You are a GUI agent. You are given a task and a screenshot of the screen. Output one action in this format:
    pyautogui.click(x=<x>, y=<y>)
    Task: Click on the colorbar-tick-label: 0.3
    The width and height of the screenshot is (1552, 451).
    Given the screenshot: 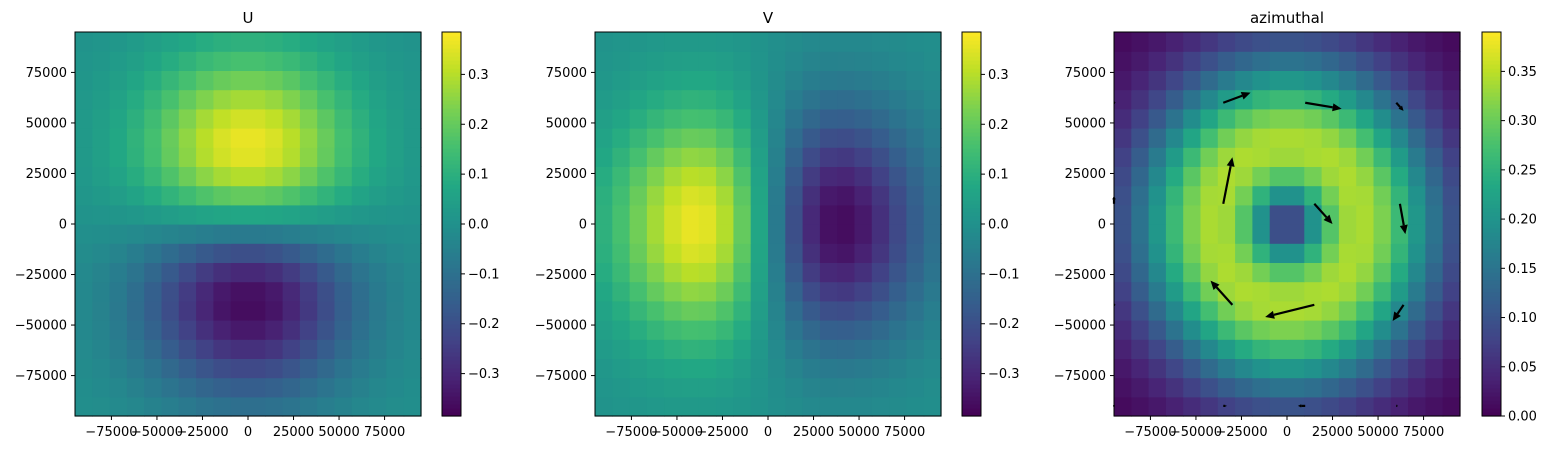 What is the action you would take?
    pyautogui.click(x=998, y=75)
    